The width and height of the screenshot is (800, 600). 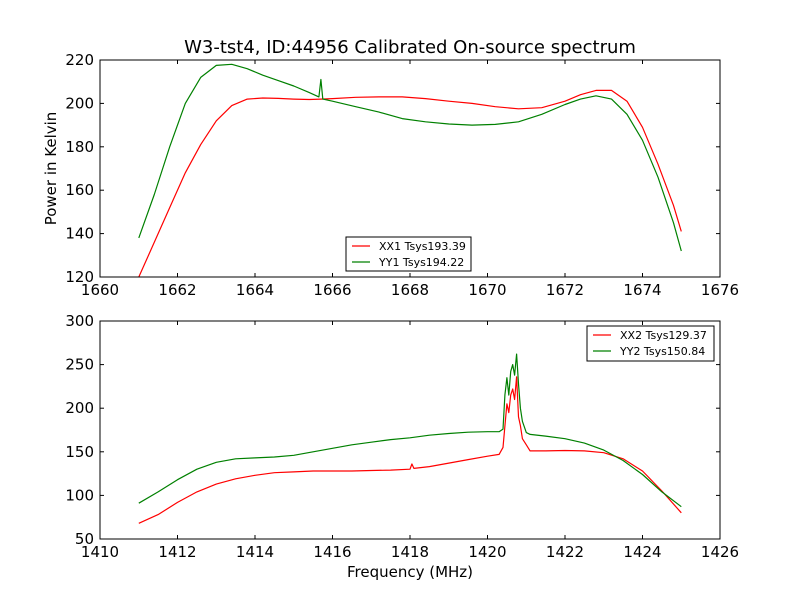 I want to click on x-tick-label: 1412, so click(x=177, y=552).